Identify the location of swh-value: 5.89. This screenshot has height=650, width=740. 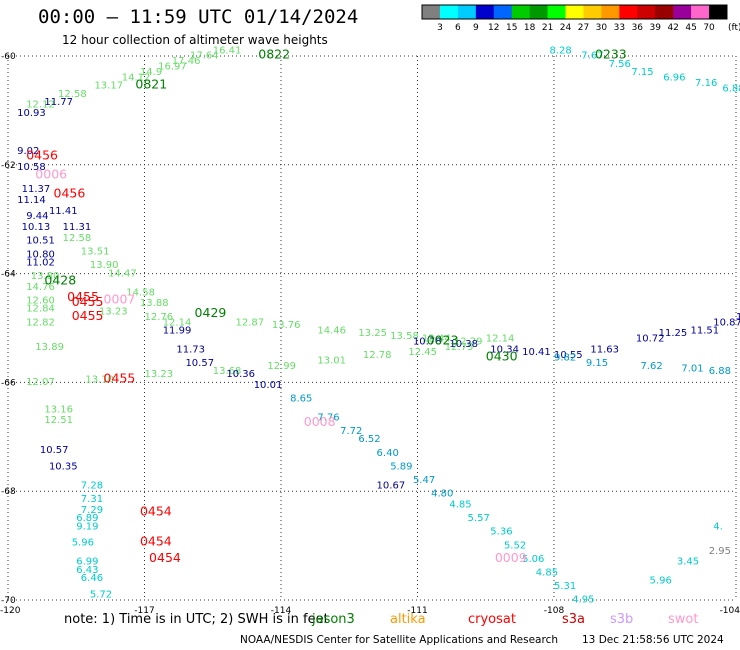
(401, 466).